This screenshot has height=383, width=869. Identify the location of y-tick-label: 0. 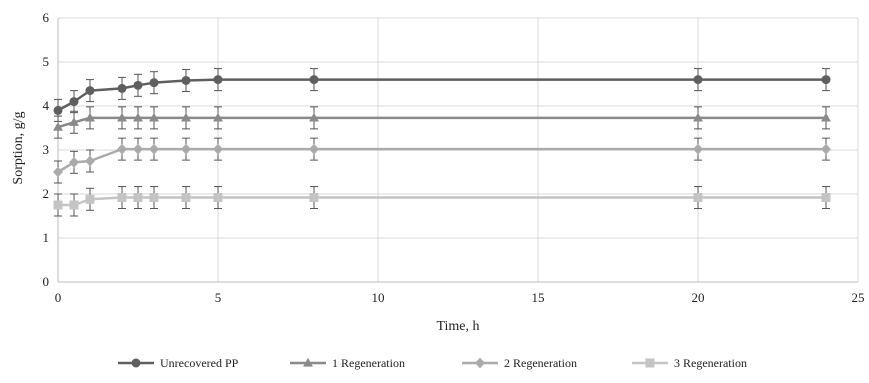
(46, 281).